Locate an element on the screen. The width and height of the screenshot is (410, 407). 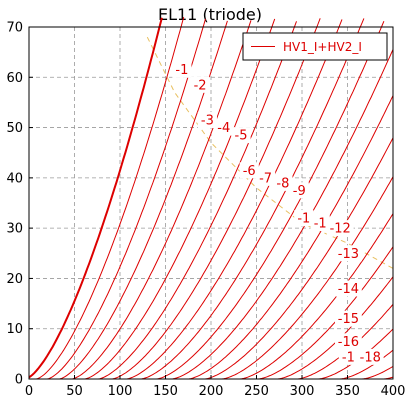
curve-label: -3 is located at coordinates (207, 121).